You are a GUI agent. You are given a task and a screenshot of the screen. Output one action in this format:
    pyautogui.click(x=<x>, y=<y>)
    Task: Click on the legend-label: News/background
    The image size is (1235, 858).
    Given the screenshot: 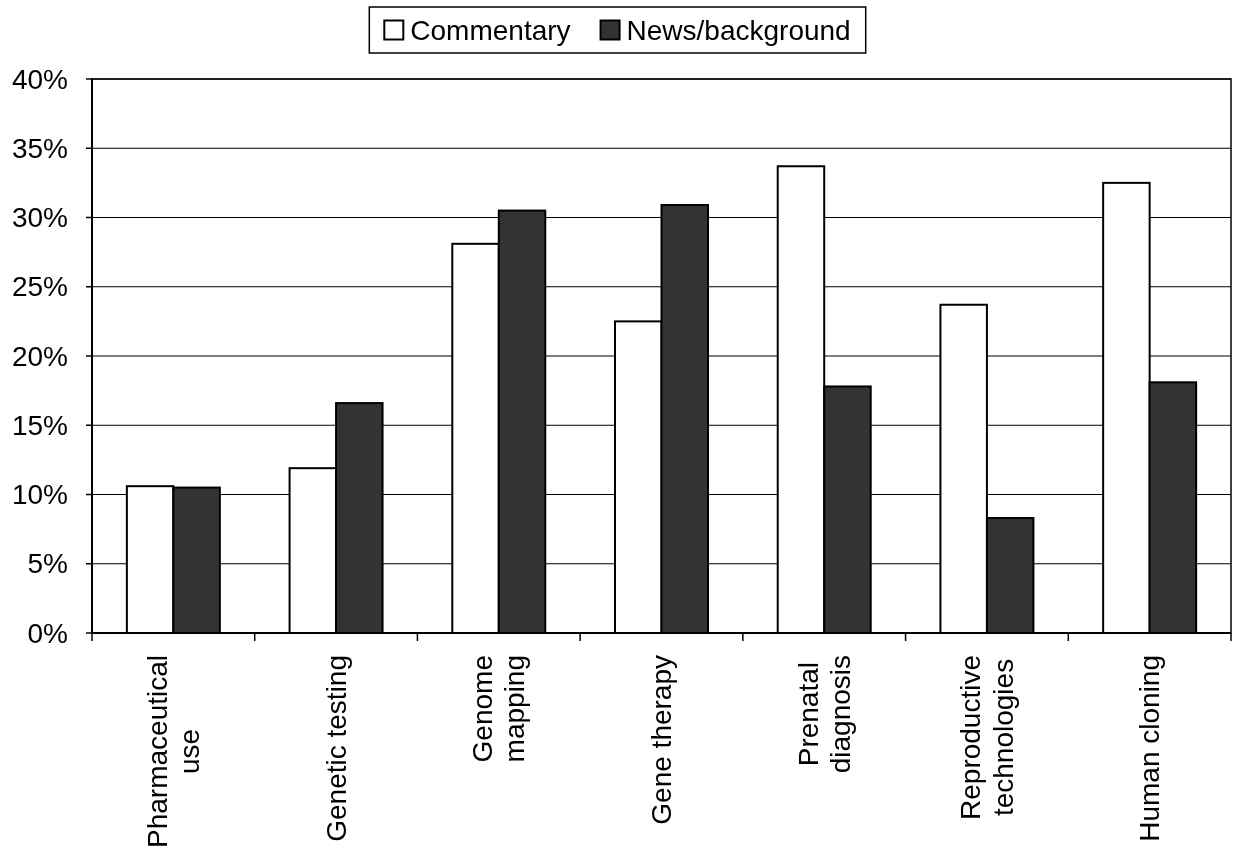 What is the action you would take?
    pyautogui.click(x=738, y=30)
    